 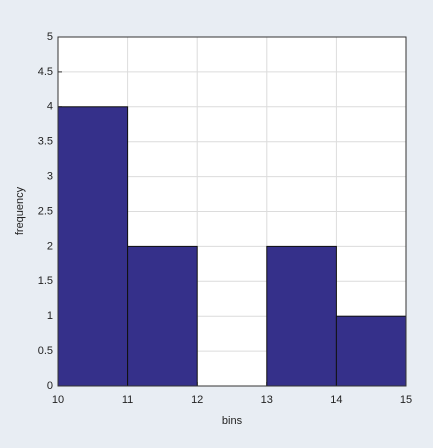 I want to click on x-tick-label: 11, so click(x=127, y=400).